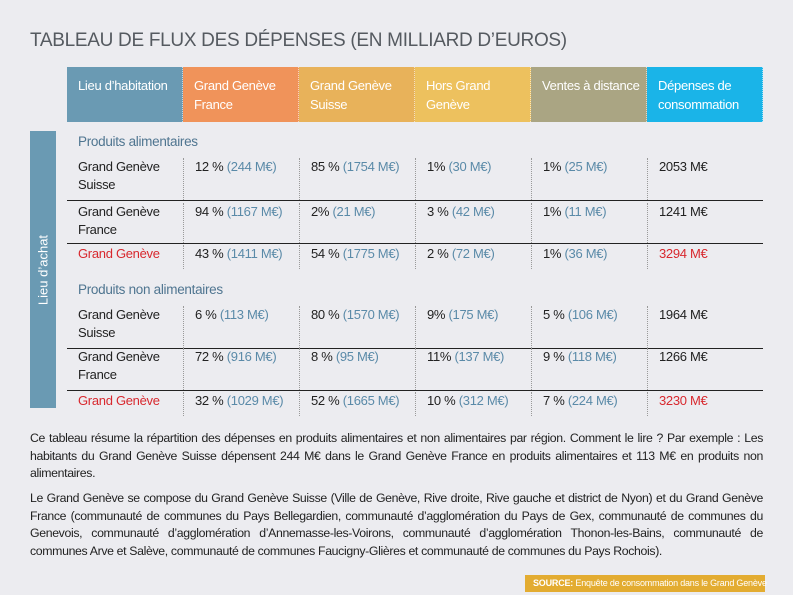  I want to click on cell-amount: (25 M€), so click(586, 166).